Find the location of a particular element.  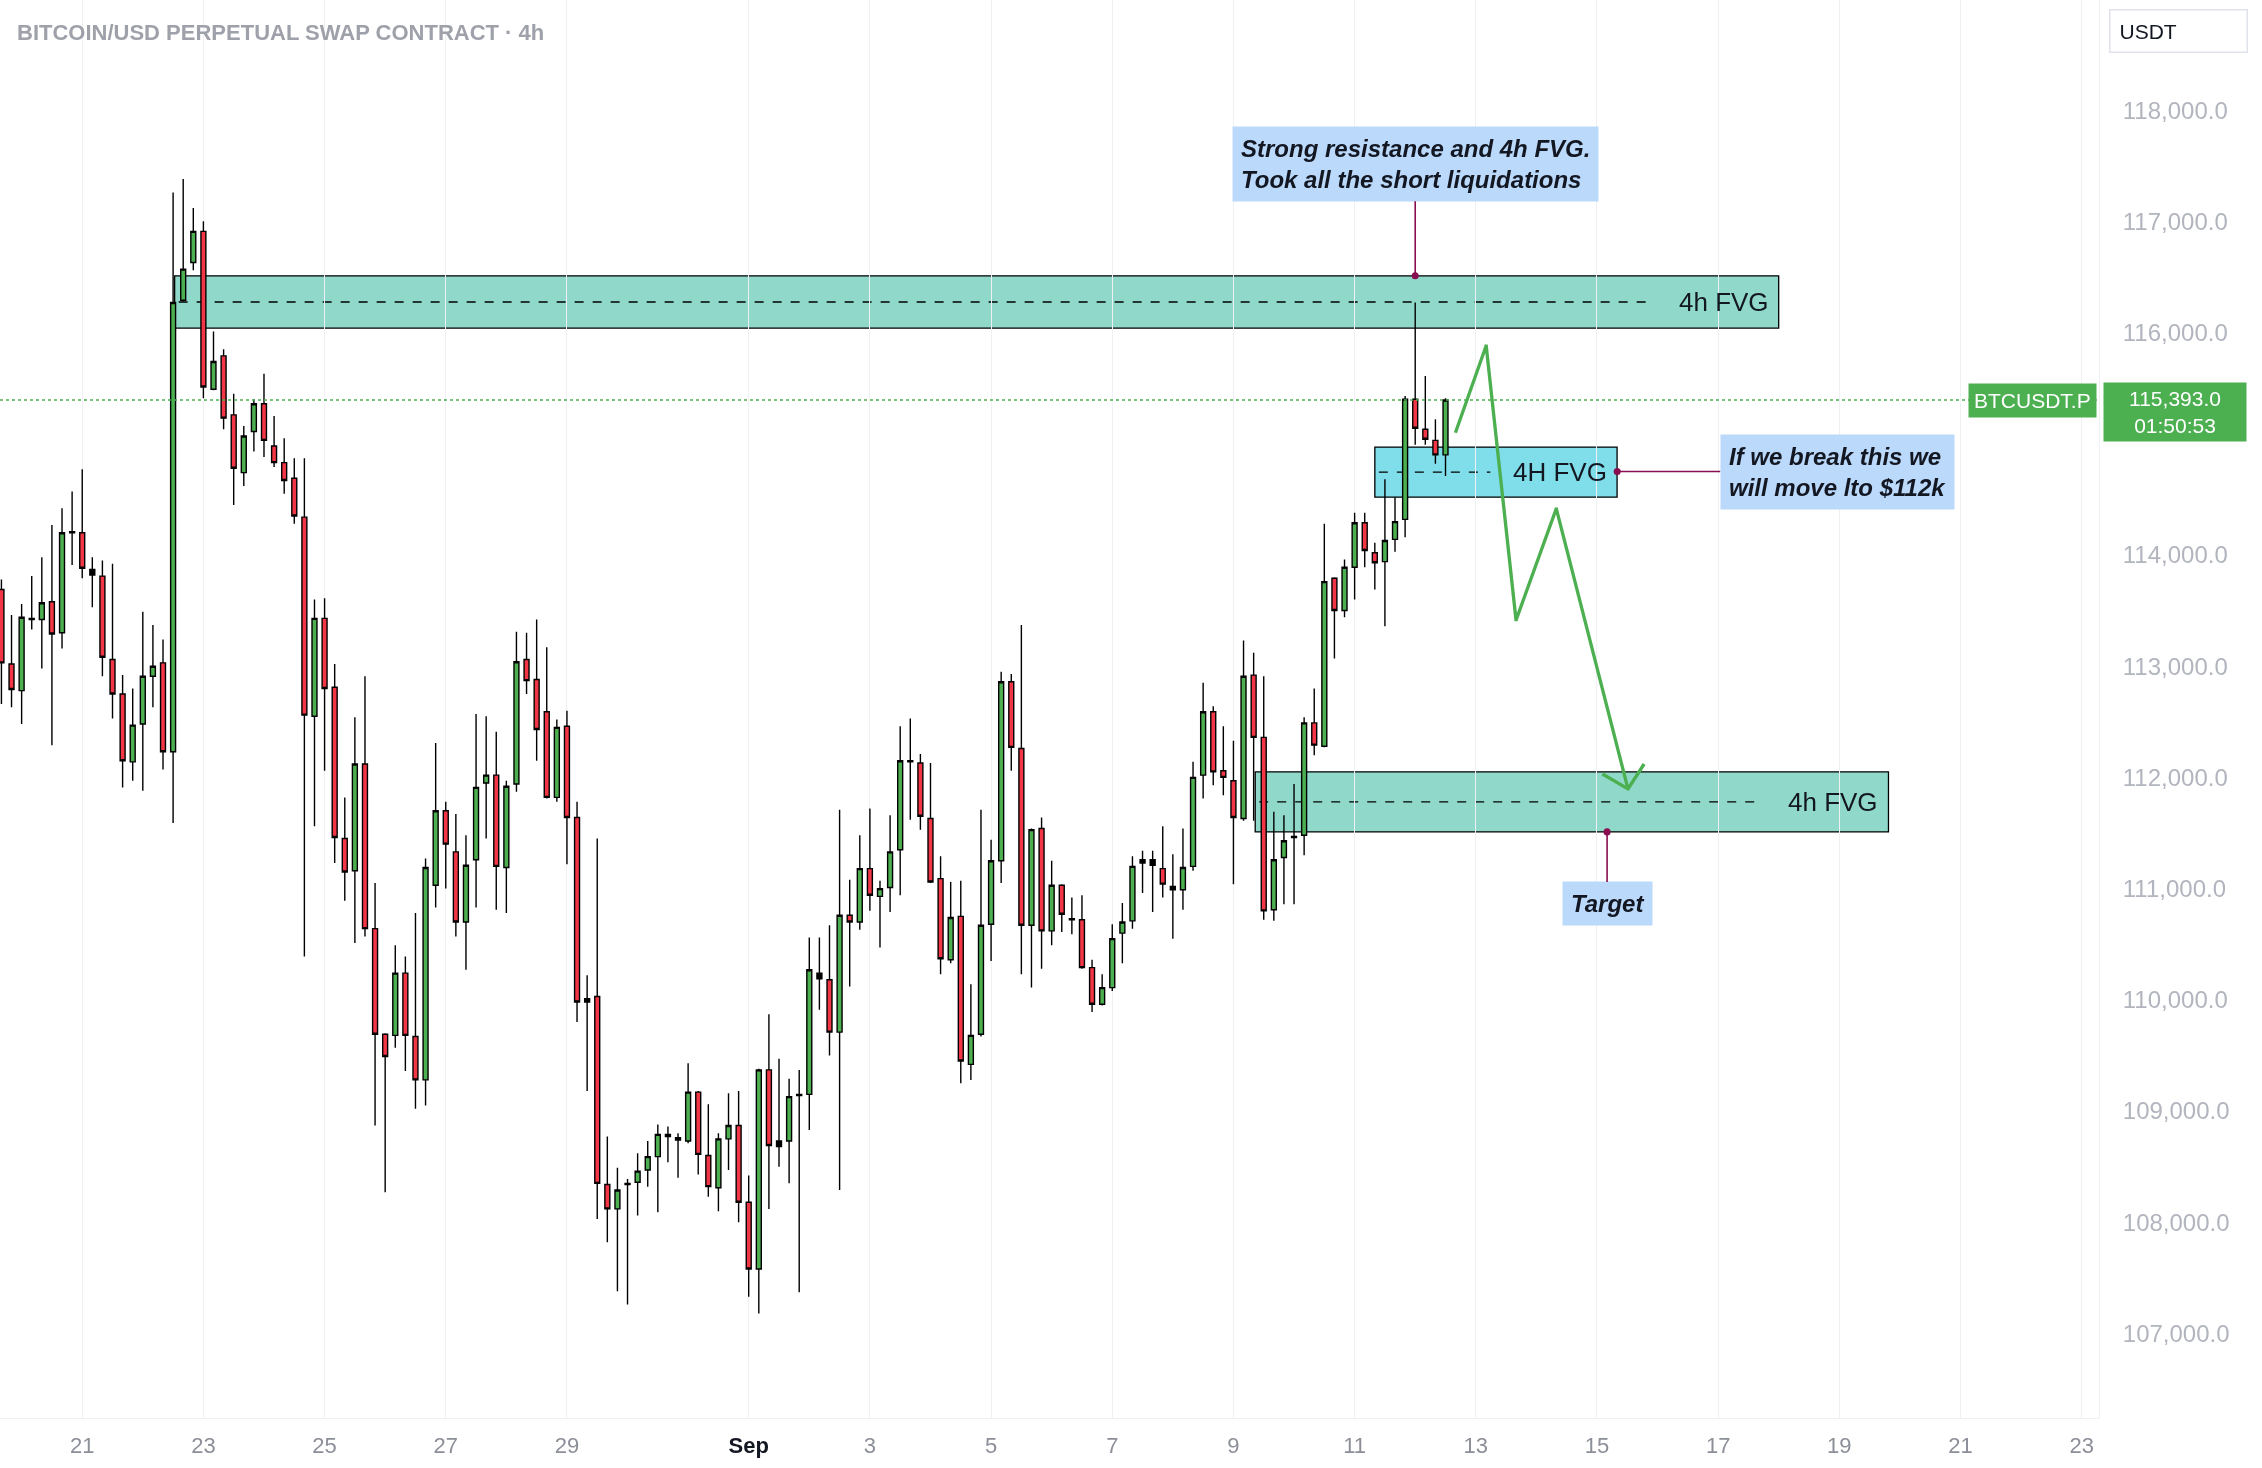

y-tick-label: 116,000.0 is located at coordinates (2175, 332).